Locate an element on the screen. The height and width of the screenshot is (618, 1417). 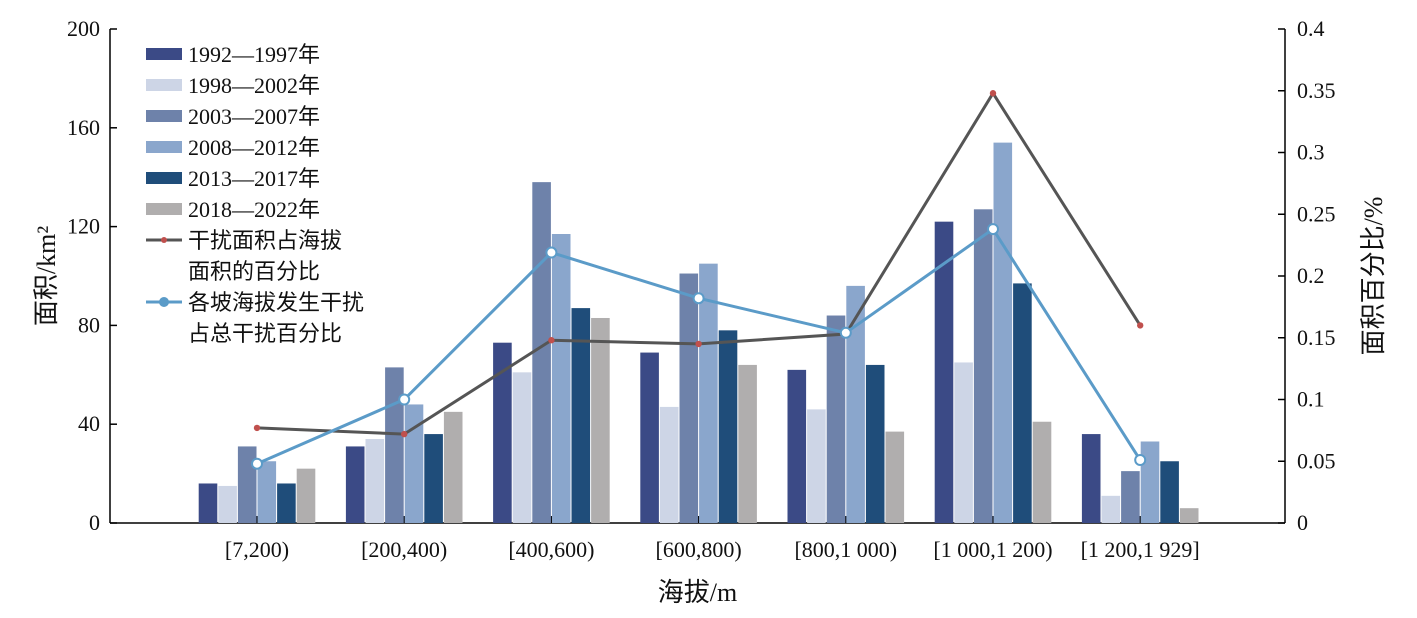
legend-label: 2013—2017年 is located at coordinates (254, 178).